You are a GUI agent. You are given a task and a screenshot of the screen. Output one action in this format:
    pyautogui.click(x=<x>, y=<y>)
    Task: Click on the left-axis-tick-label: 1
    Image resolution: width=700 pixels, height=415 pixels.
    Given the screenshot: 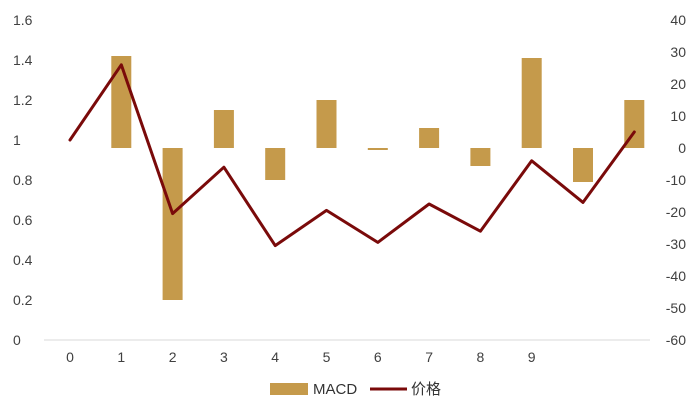 What is the action you would take?
    pyautogui.click(x=17, y=140)
    